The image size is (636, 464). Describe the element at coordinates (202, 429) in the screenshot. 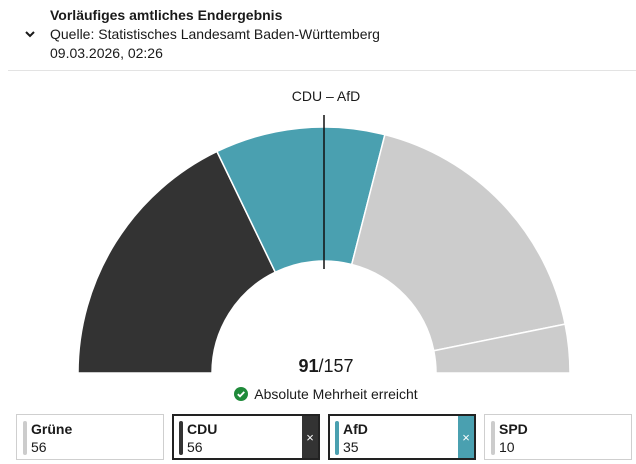

I see `party-name: CDU` at that location.